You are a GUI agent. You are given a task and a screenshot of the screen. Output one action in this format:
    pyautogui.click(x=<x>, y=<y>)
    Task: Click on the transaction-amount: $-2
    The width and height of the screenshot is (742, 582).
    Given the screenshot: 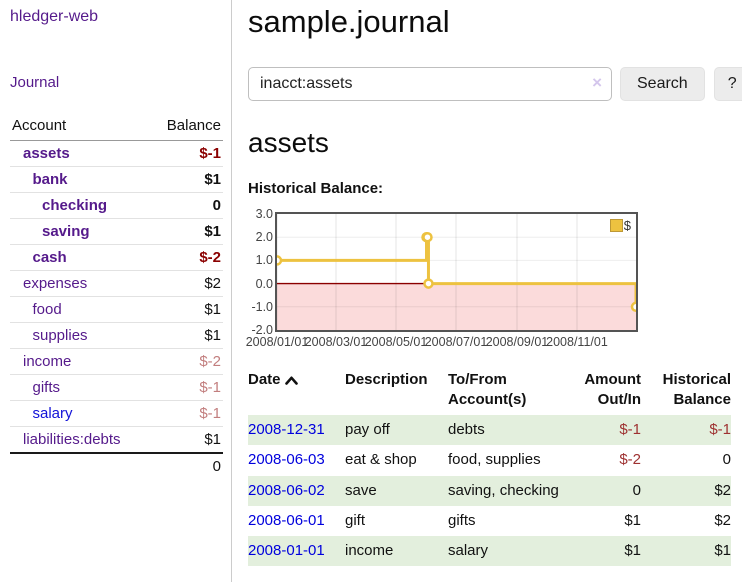 What is the action you would take?
    pyautogui.click(x=630, y=460)
    